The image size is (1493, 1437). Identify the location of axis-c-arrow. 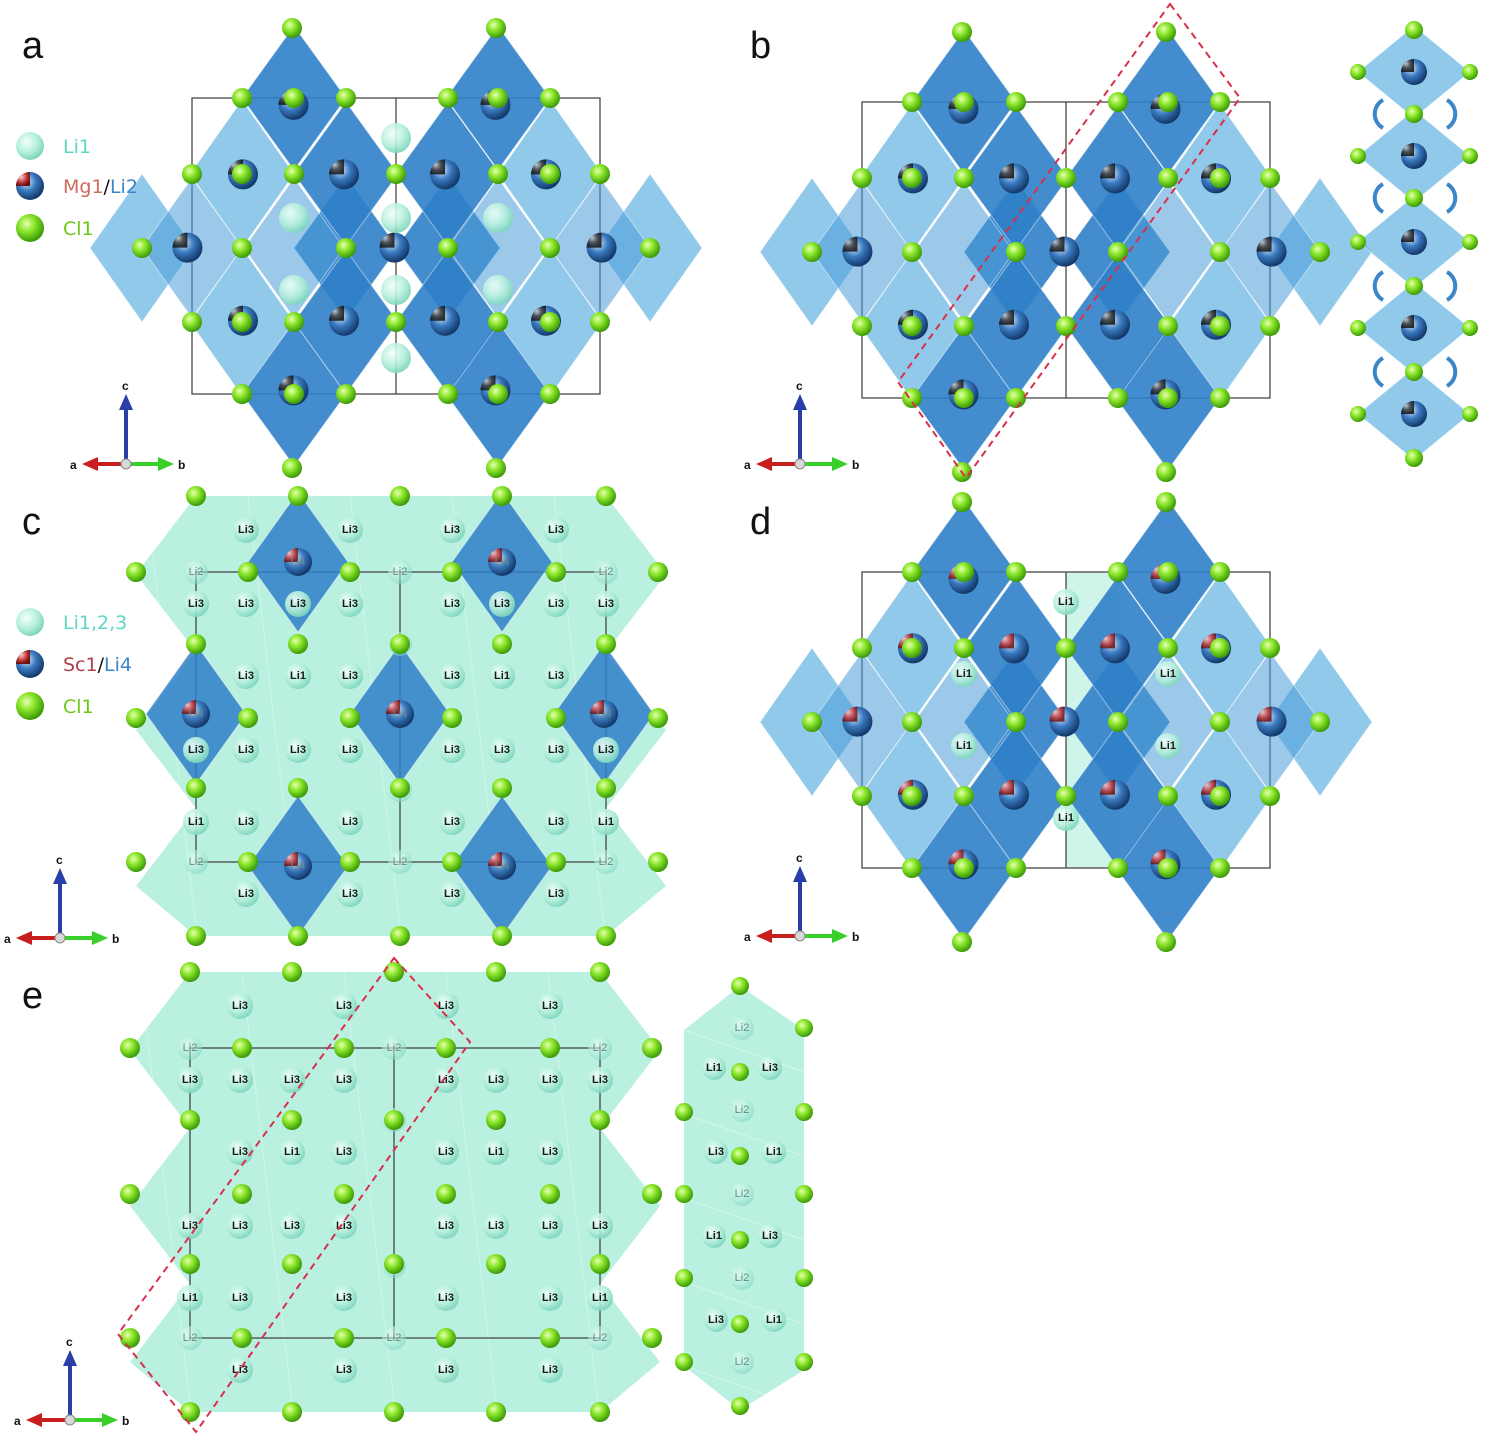
(800, 402).